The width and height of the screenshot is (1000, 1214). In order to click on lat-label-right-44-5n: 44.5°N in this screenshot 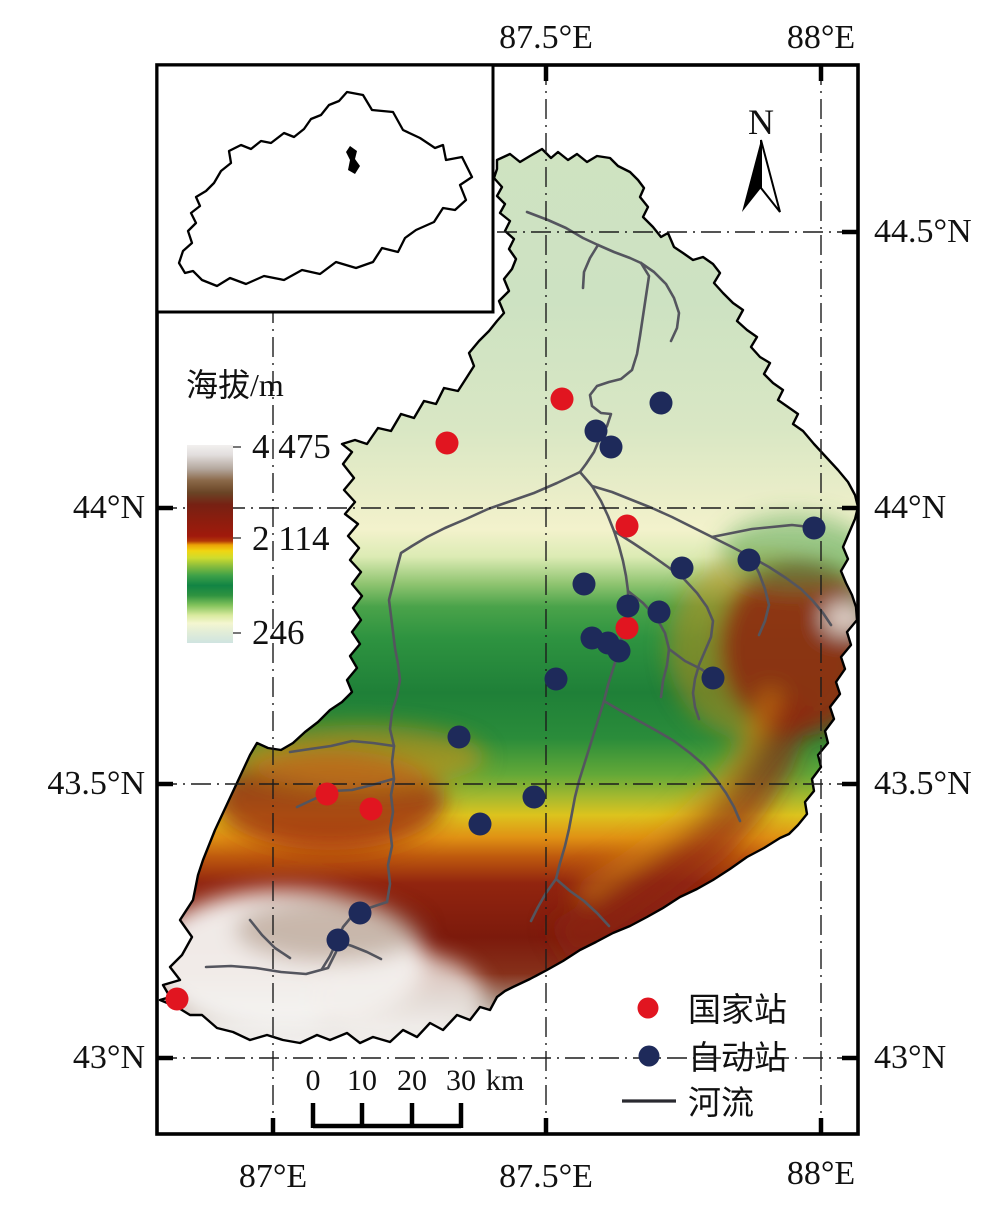, I will do `click(923, 231)`.